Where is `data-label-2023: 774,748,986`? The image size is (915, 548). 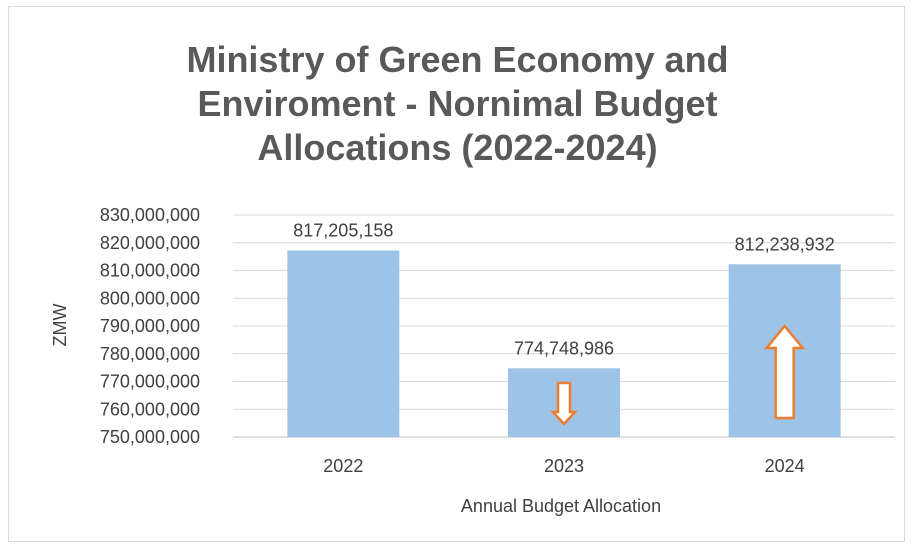
data-label-2023: 774,748,986 is located at coordinates (564, 348).